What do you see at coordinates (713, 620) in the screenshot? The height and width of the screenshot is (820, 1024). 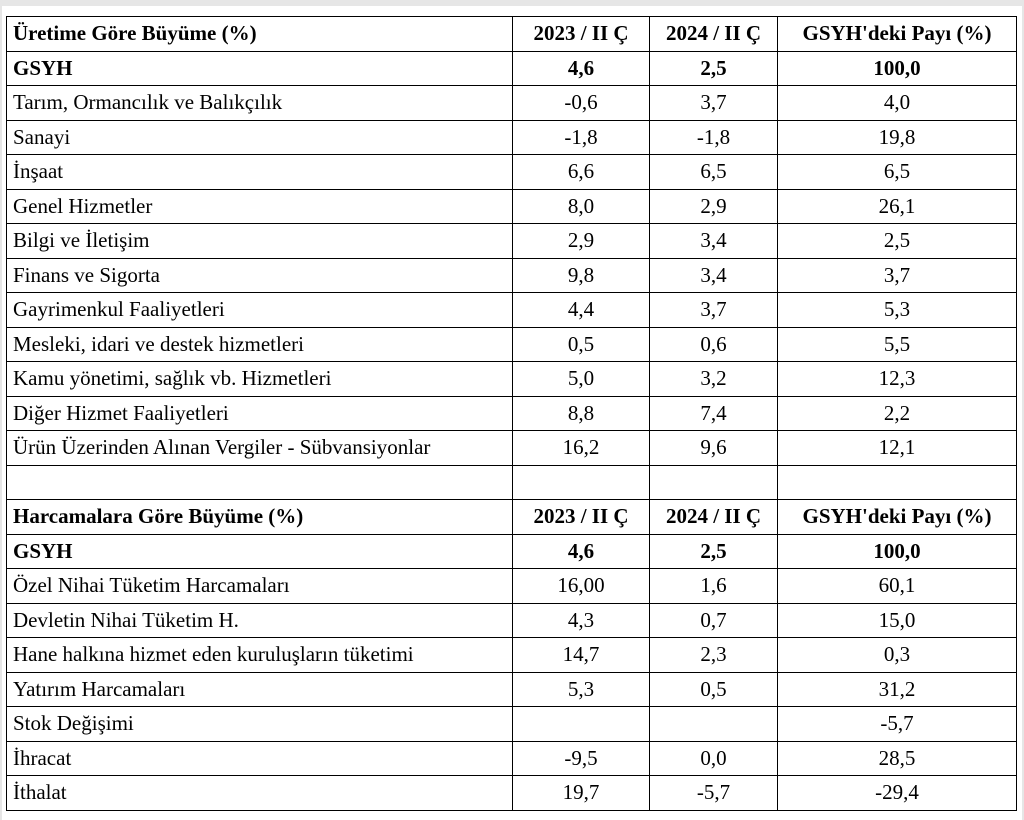 I see `row-value-2024: 0,7` at bounding box center [713, 620].